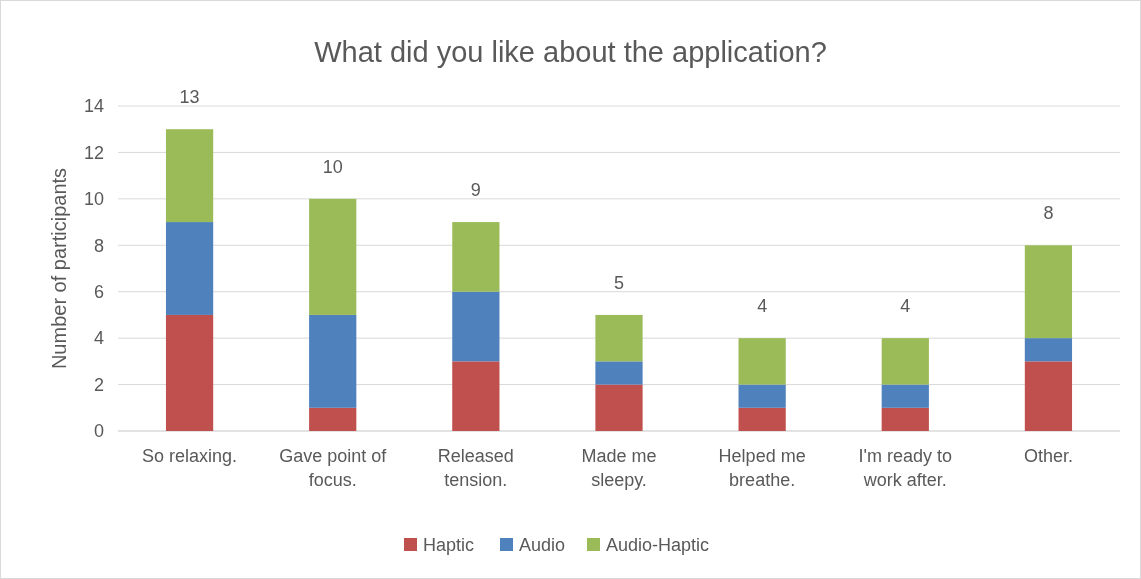 The width and height of the screenshot is (1141, 579). I want to click on y-axis-title: Number of participants, so click(59, 268).